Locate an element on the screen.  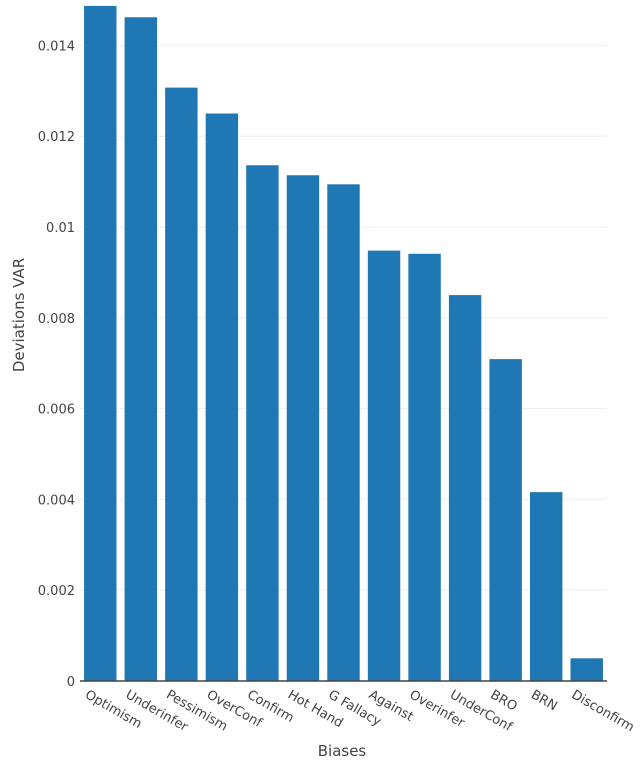
y-tick-label: 0.004 is located at coordinates (56, 500).